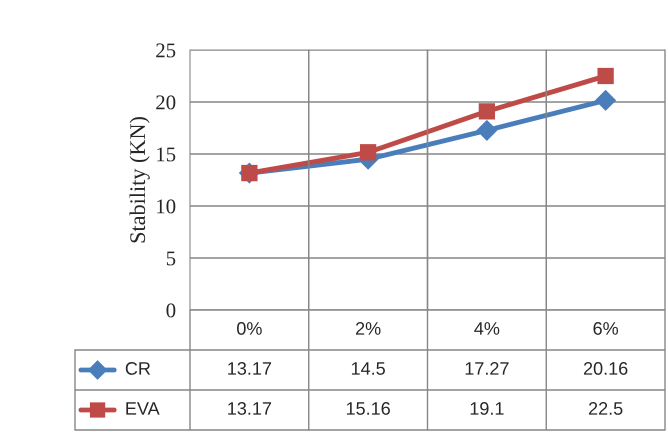  What do you see at coordinates (140, 179) in the screenshot?
I see `y-axis-title: Stability (KN)` at bounding box center [140, 179].